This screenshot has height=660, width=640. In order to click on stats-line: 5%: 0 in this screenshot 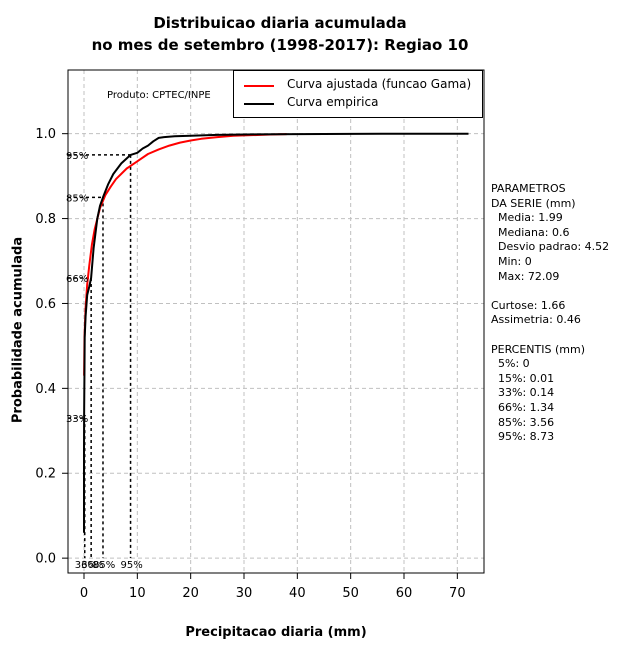, I will do `click(510, 364)`.